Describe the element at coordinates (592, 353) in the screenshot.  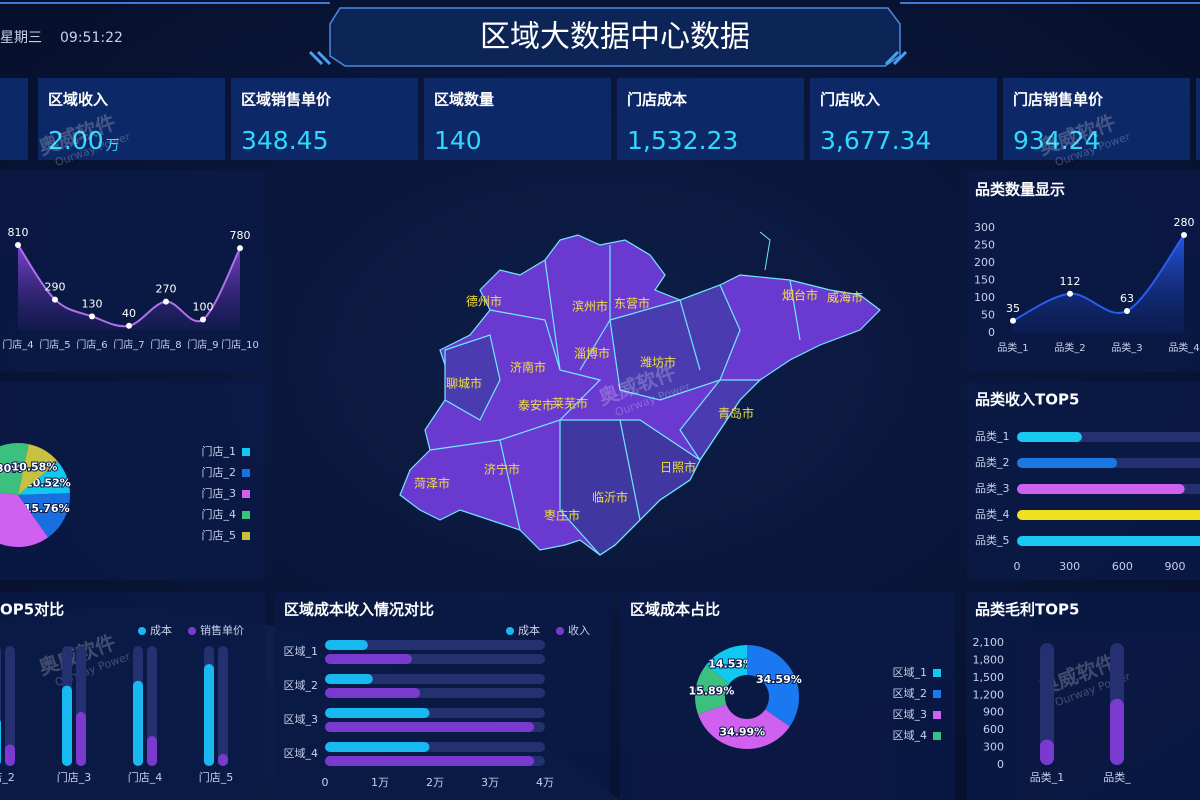
I see `map-label: 淄博市` at that location.